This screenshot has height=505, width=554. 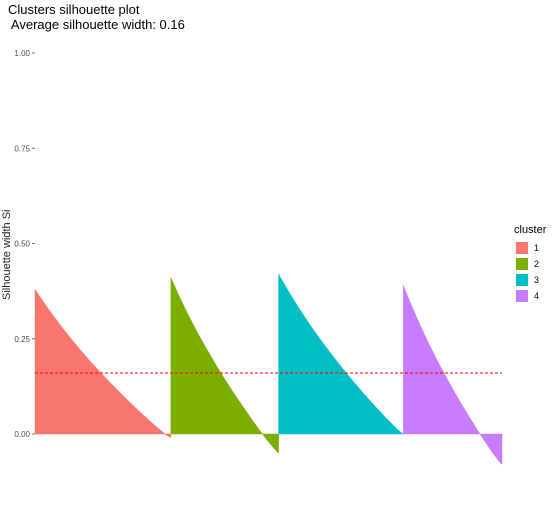 I want to click on legend-item-cluster-3: 3, so click(x=531, y=280).